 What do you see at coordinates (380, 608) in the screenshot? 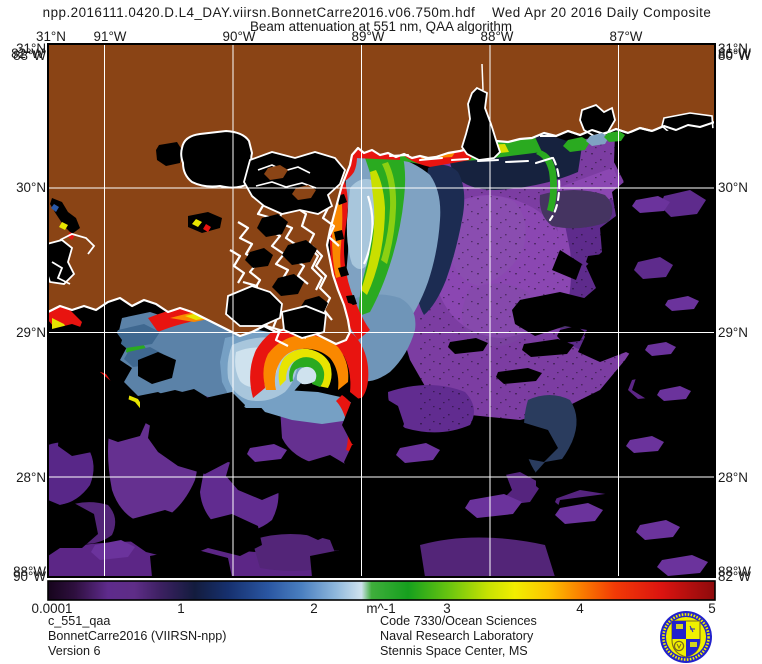
I see `svg-text: m^-1` at bounding box center [380, 608].